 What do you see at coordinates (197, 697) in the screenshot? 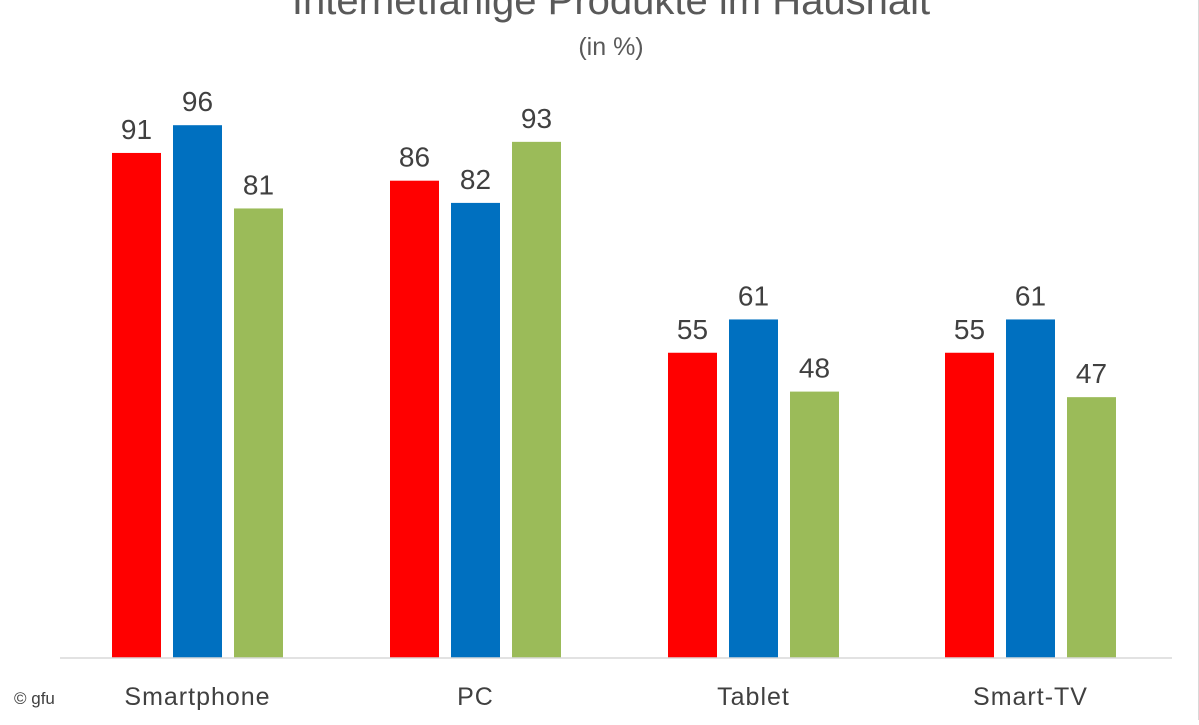
I see `category-label: Smartphone` at bounding box center [197, 697].